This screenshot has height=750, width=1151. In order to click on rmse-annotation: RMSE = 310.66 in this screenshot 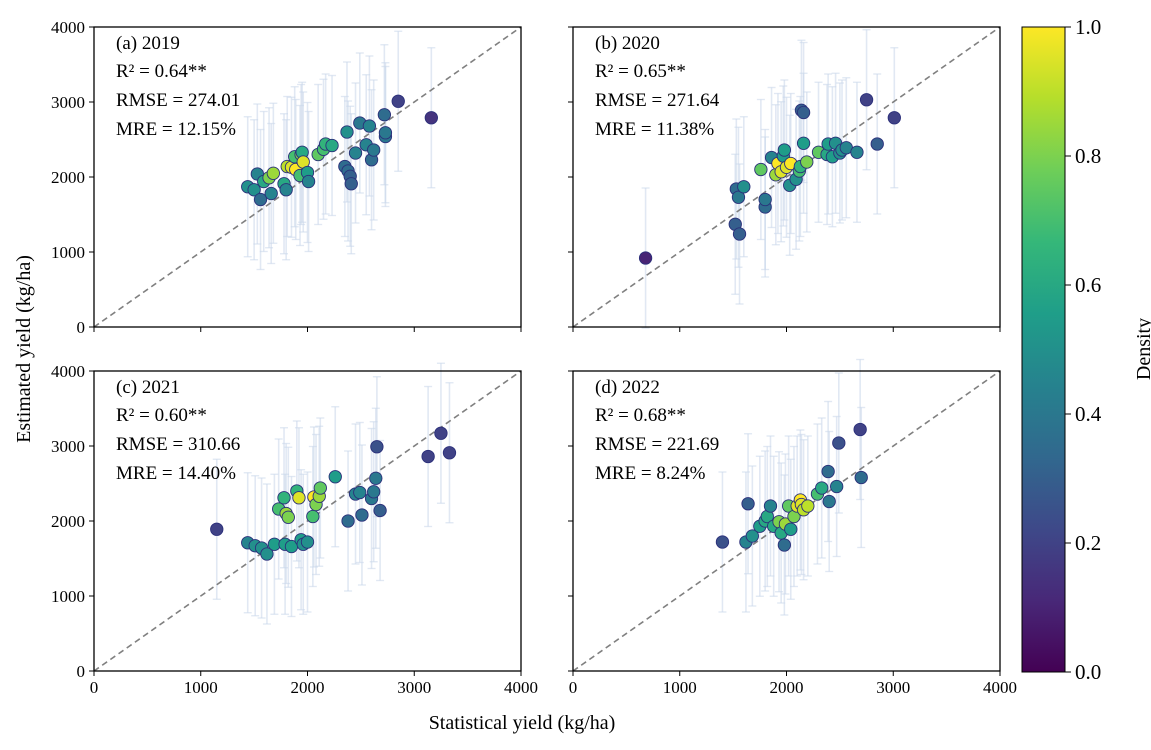, I will do `click(178, 444)`.